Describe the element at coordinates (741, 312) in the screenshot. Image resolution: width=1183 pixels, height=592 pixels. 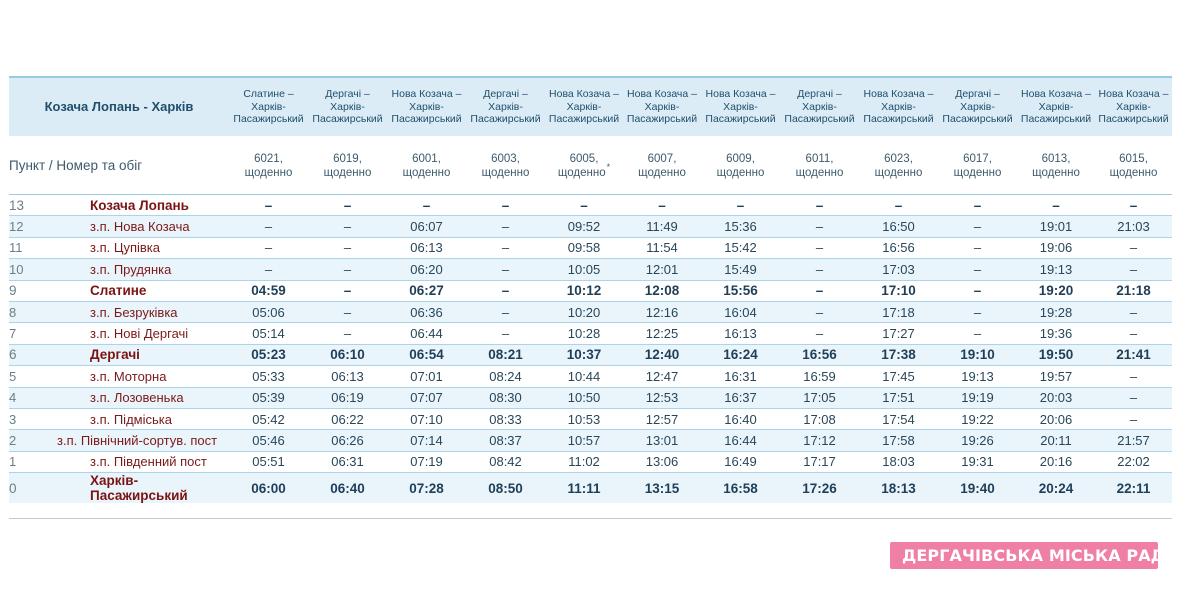
I see `departure-time: 16:04` at that location.